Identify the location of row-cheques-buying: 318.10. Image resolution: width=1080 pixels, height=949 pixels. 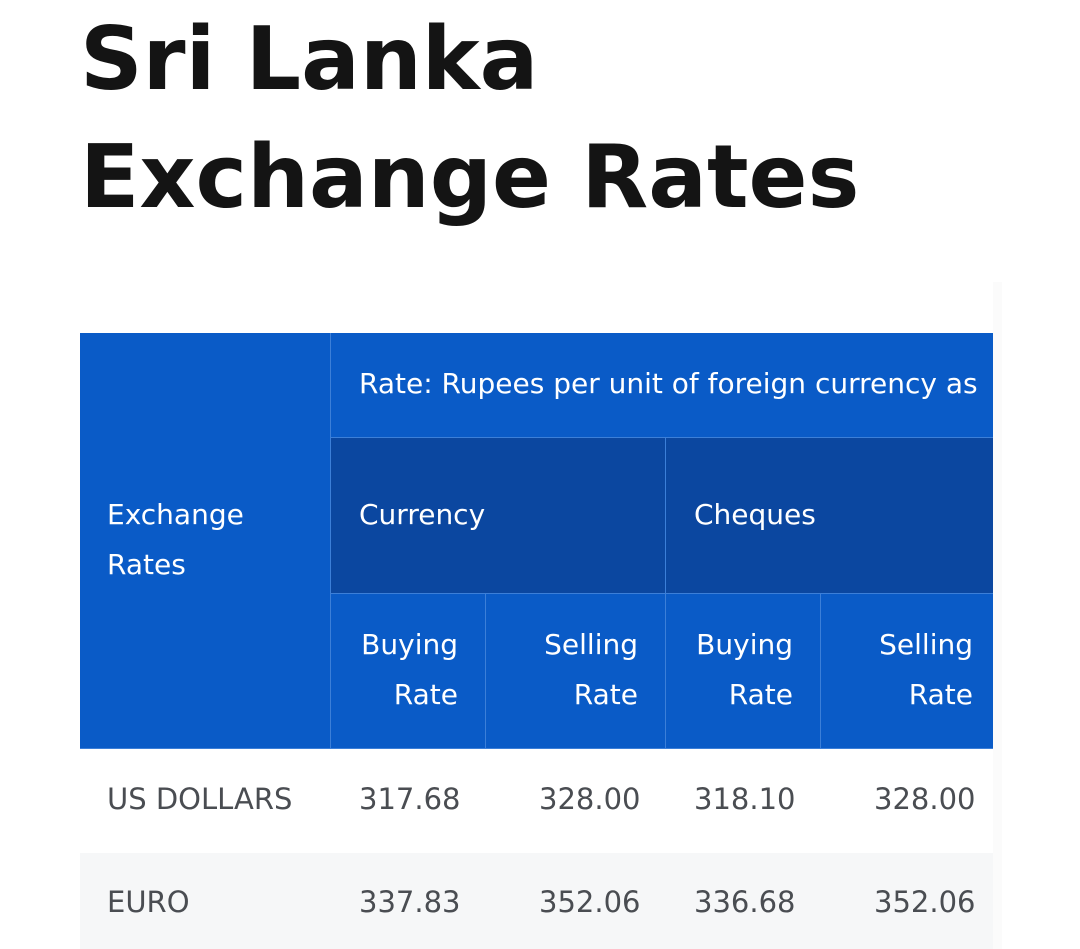
(745, 799).